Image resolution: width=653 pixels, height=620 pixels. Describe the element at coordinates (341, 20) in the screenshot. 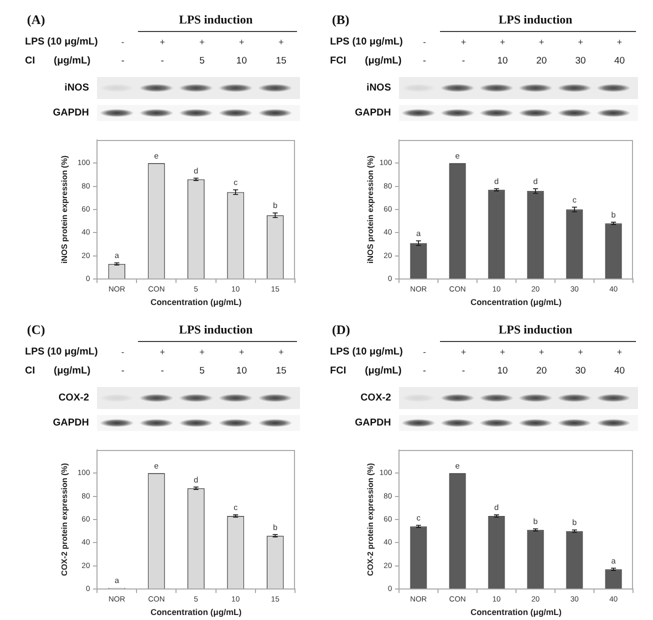

I see `chart-title: (B)` at that location.